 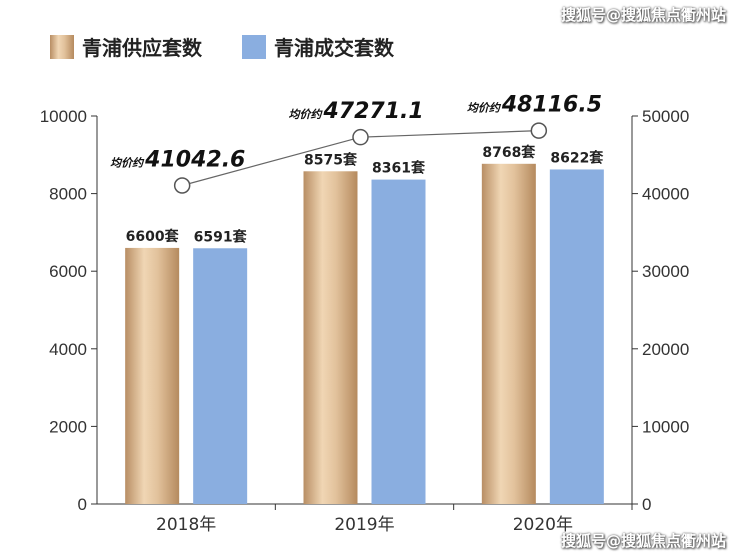 What do you see at coordinates (68, 426) in the screenshot?
I see `left-tick-label: 2000` at bounding box center [68, 426].